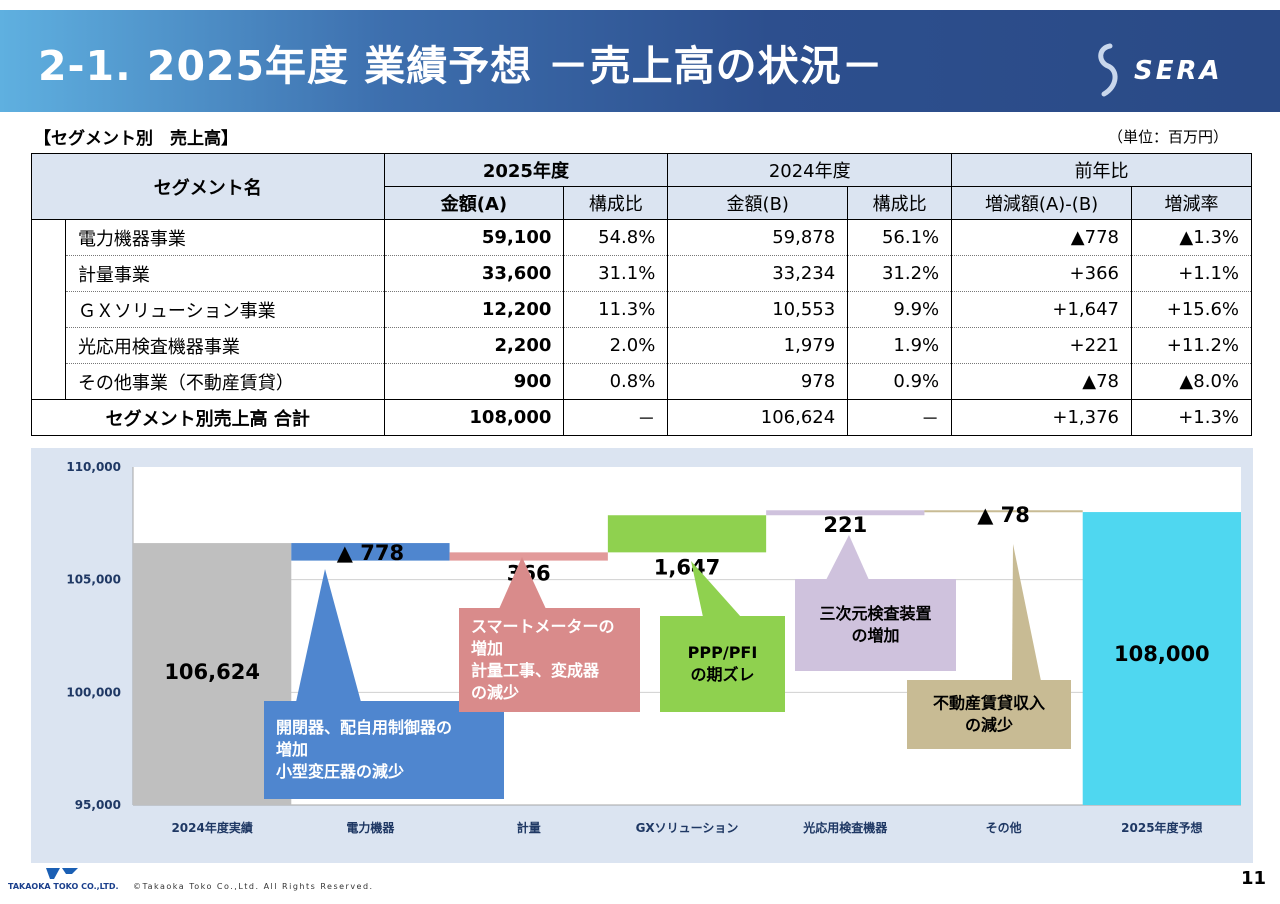  Describe the element at coordinates (1191, 381) in the screenshot. I see `rate: ▲8.0%` at that location.